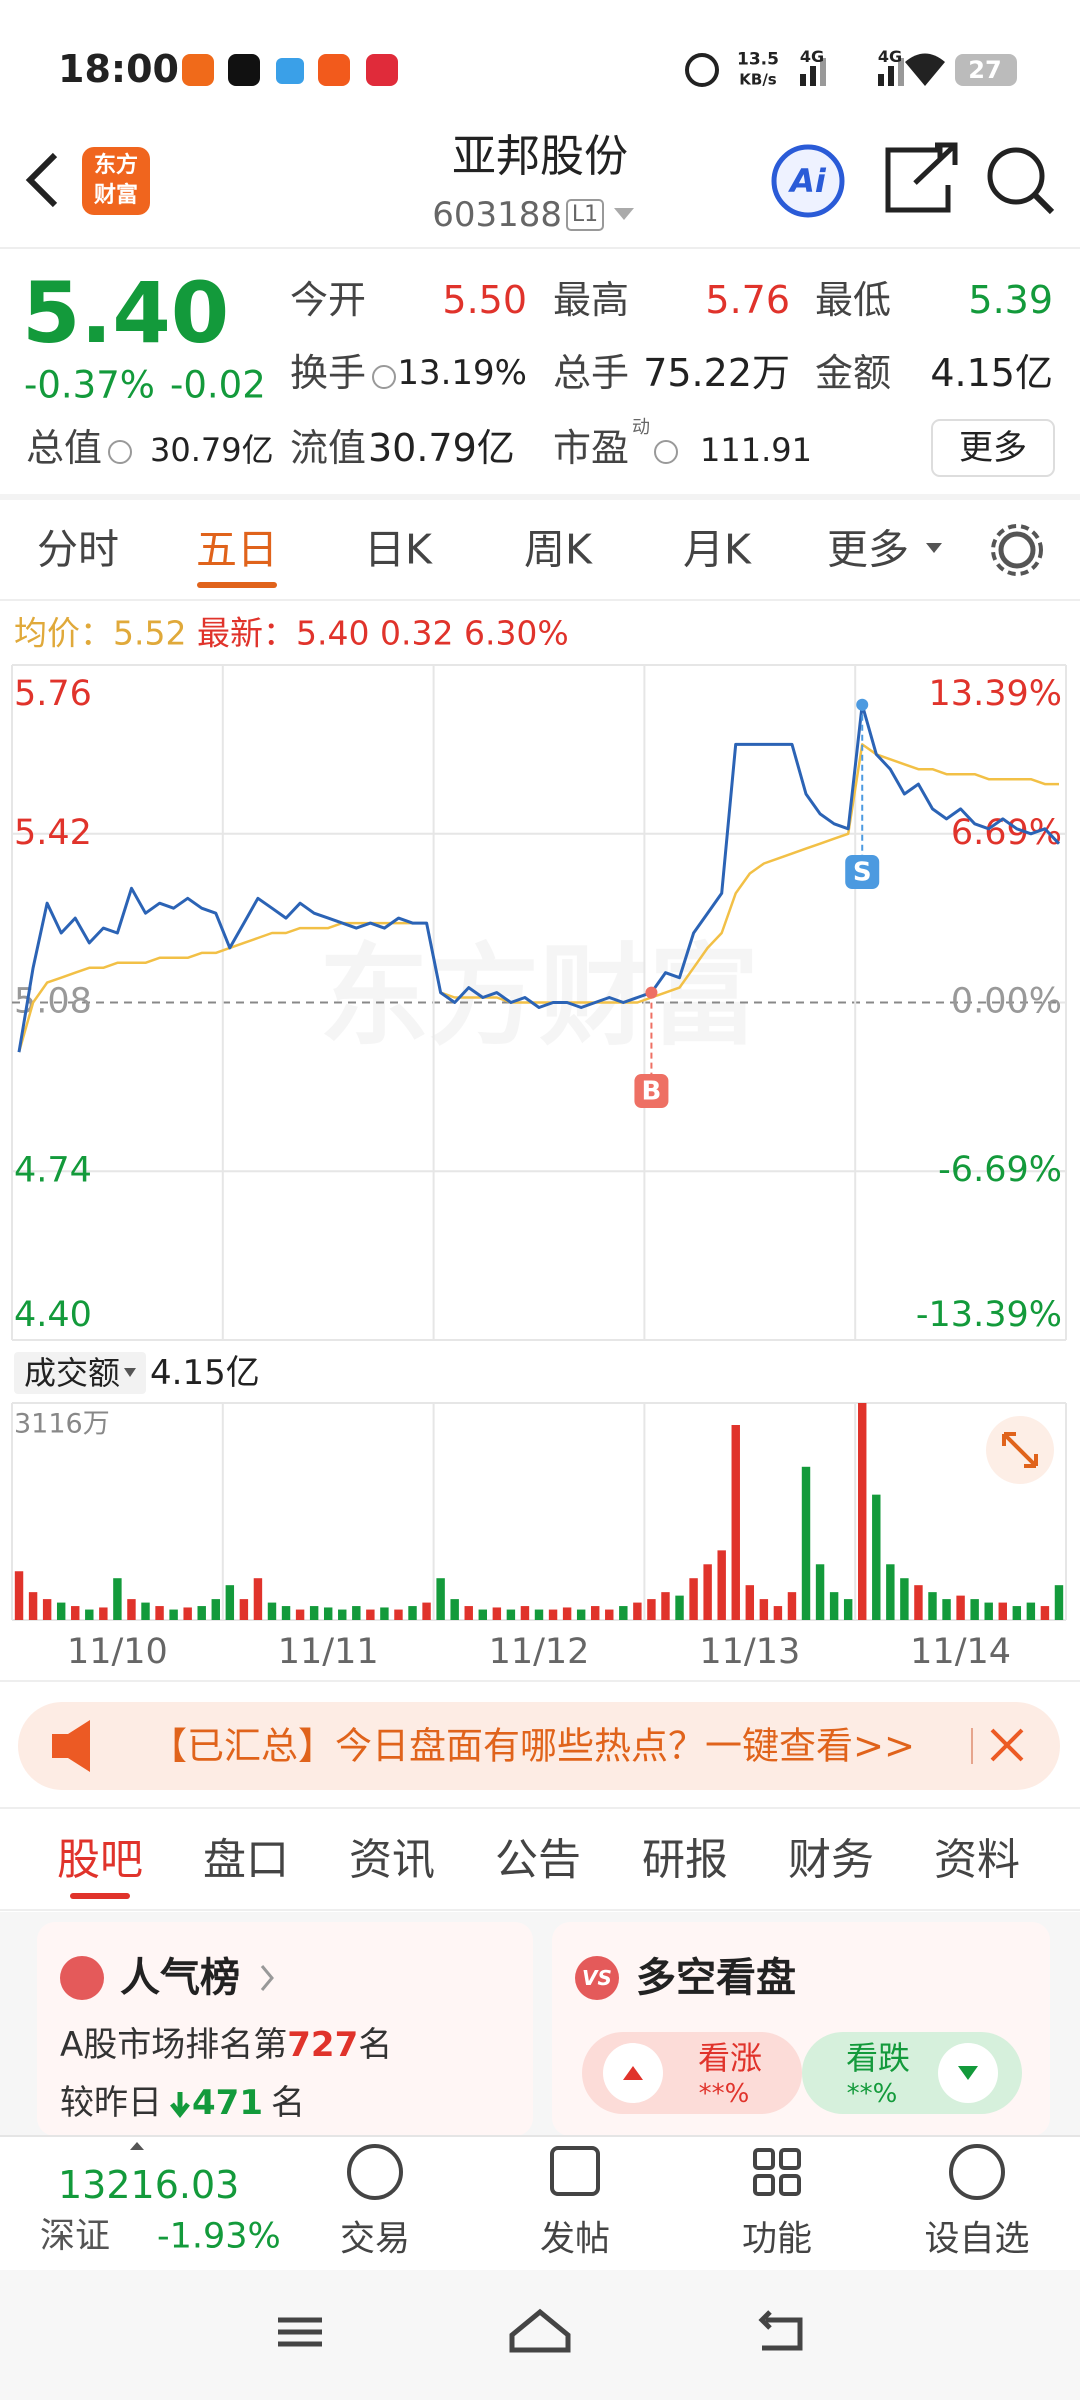  I want to click on level-badge, so click(585, 215).